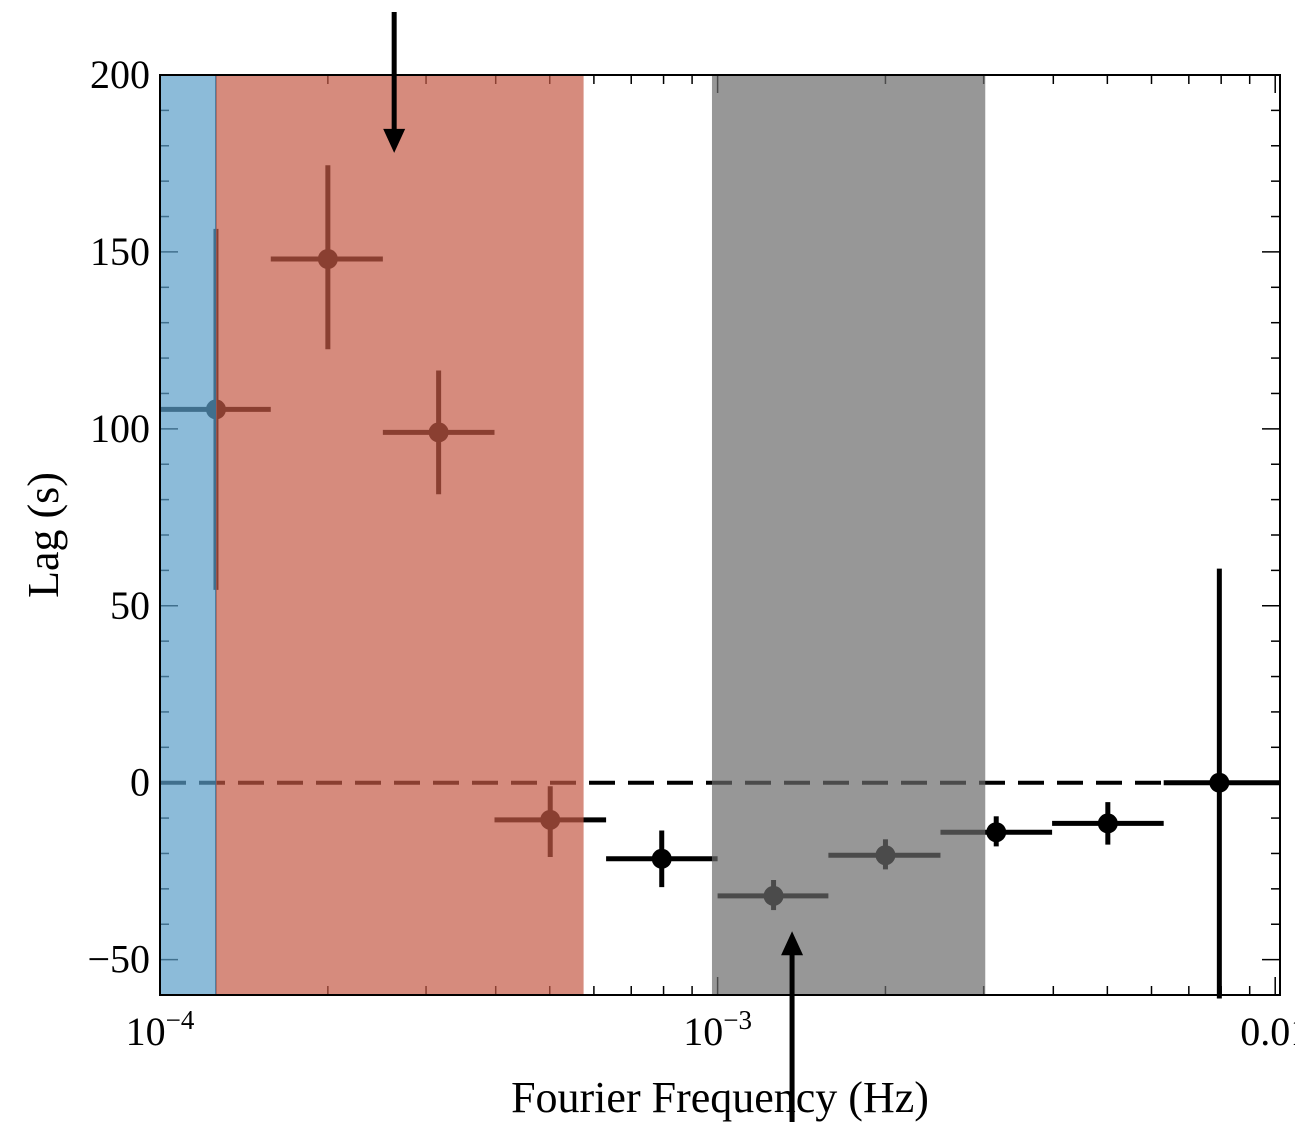 This screenshot has height=1125, width=1295. What do you see at coordinates (43, 535) in the screenshot?
I see `y-axis-label: Lag (s)` at bounding box center [43, 535].